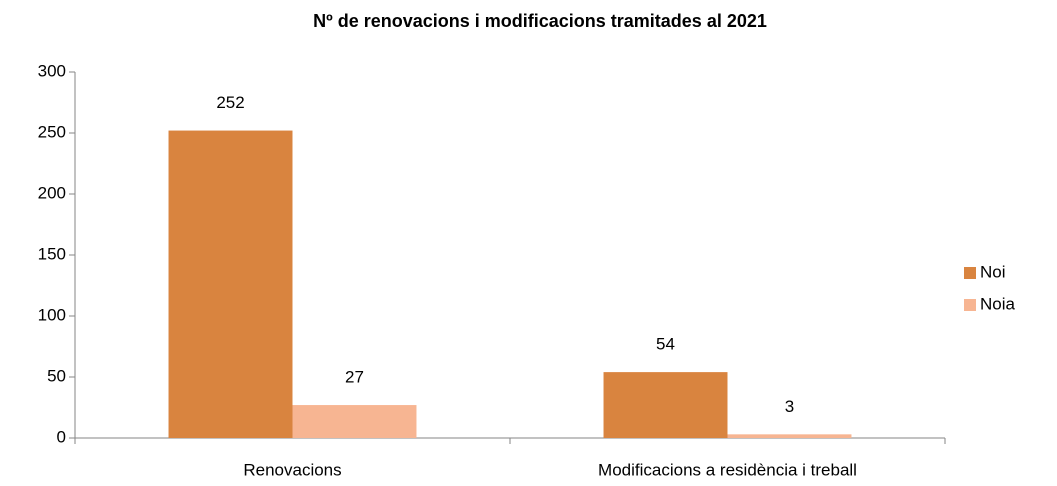  I want to click on y-tick-label: 300, so click(52, 70).